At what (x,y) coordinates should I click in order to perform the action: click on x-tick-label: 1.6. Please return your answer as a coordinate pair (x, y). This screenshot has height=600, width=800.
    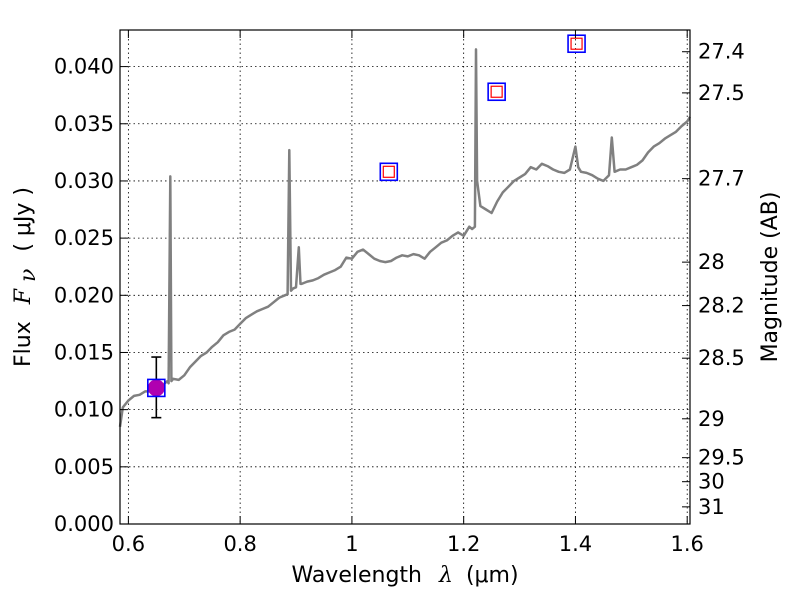
    Looking at the image, I should click on (687, 544).